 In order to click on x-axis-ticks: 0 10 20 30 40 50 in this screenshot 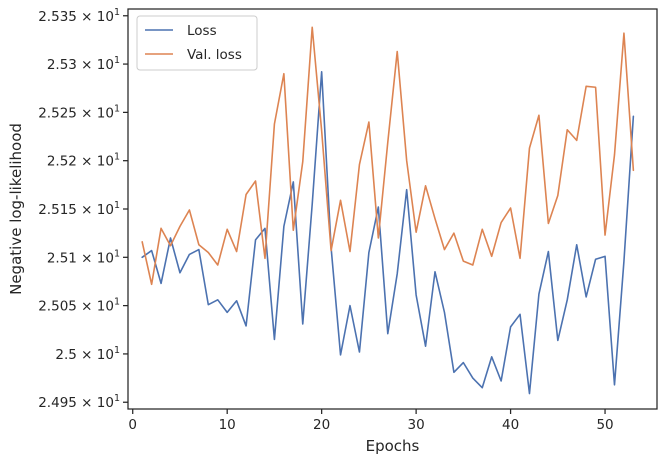, I will do `click(371, 421)`.